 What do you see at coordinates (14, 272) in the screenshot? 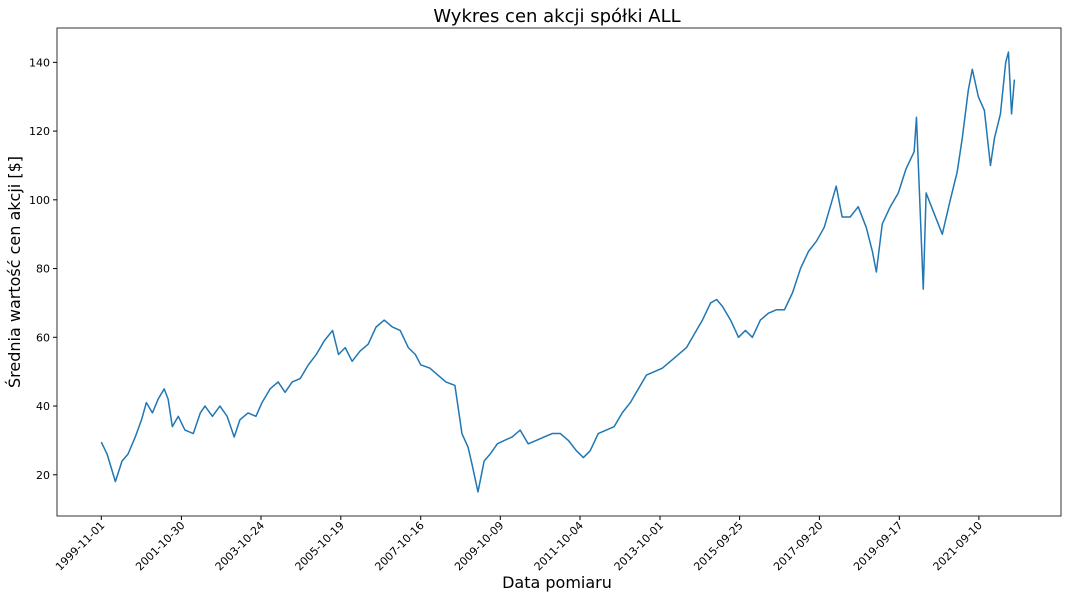
I see `y-axis-label: Średnia wartość cen akcji [$]` at bounding box center [14, 272].